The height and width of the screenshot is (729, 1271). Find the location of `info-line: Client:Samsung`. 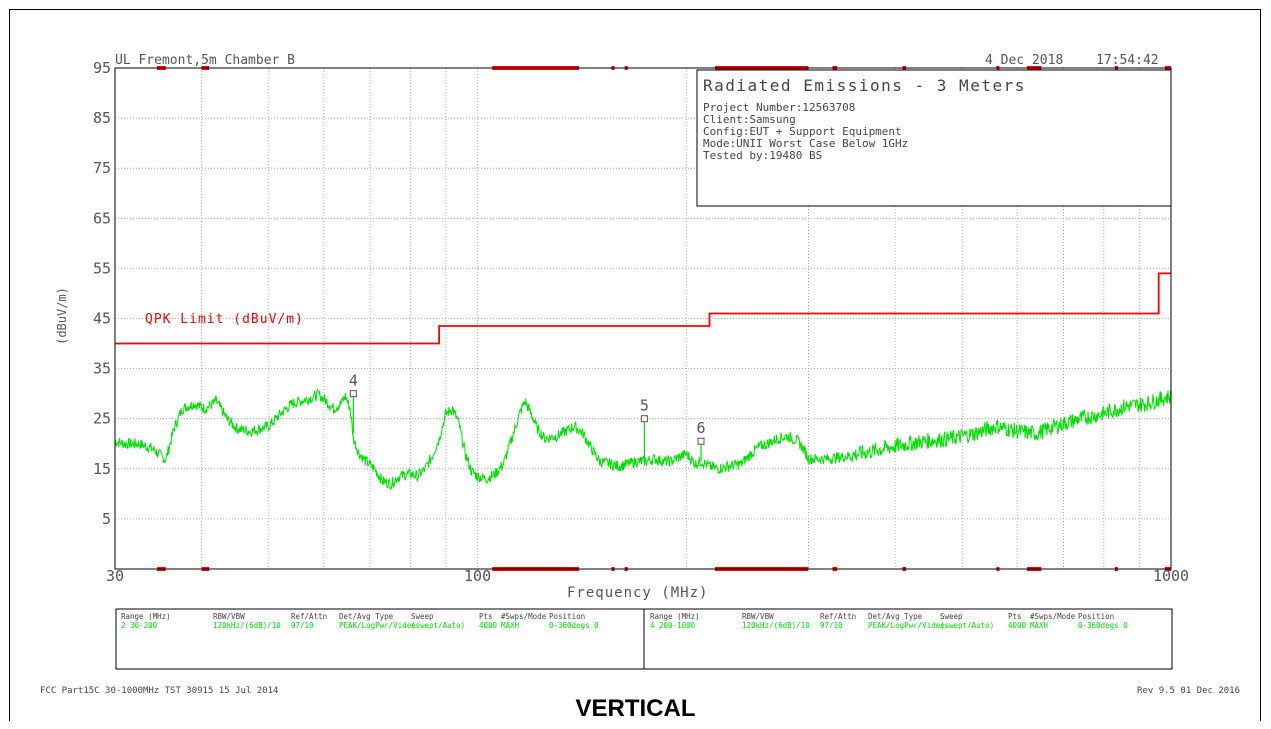

info-line: Client:Samsung is located at coordinates (749, 119).